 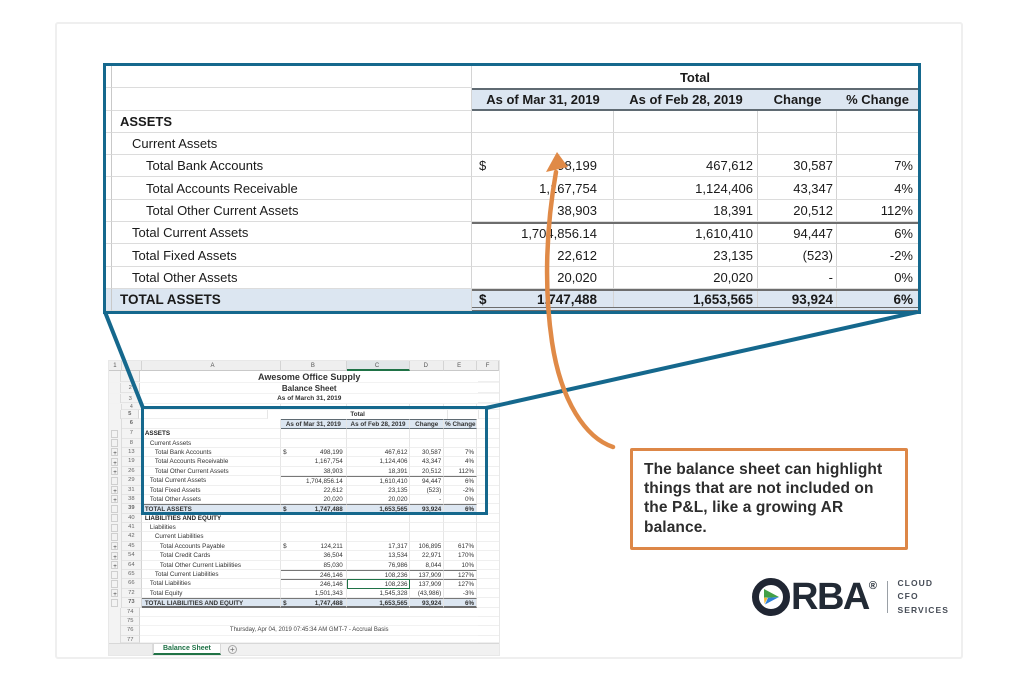 What do you see at coordinates (877, 99) in the screenshot?
I see `col-header-pct-change: % Change` at bounding box center [877, 99].